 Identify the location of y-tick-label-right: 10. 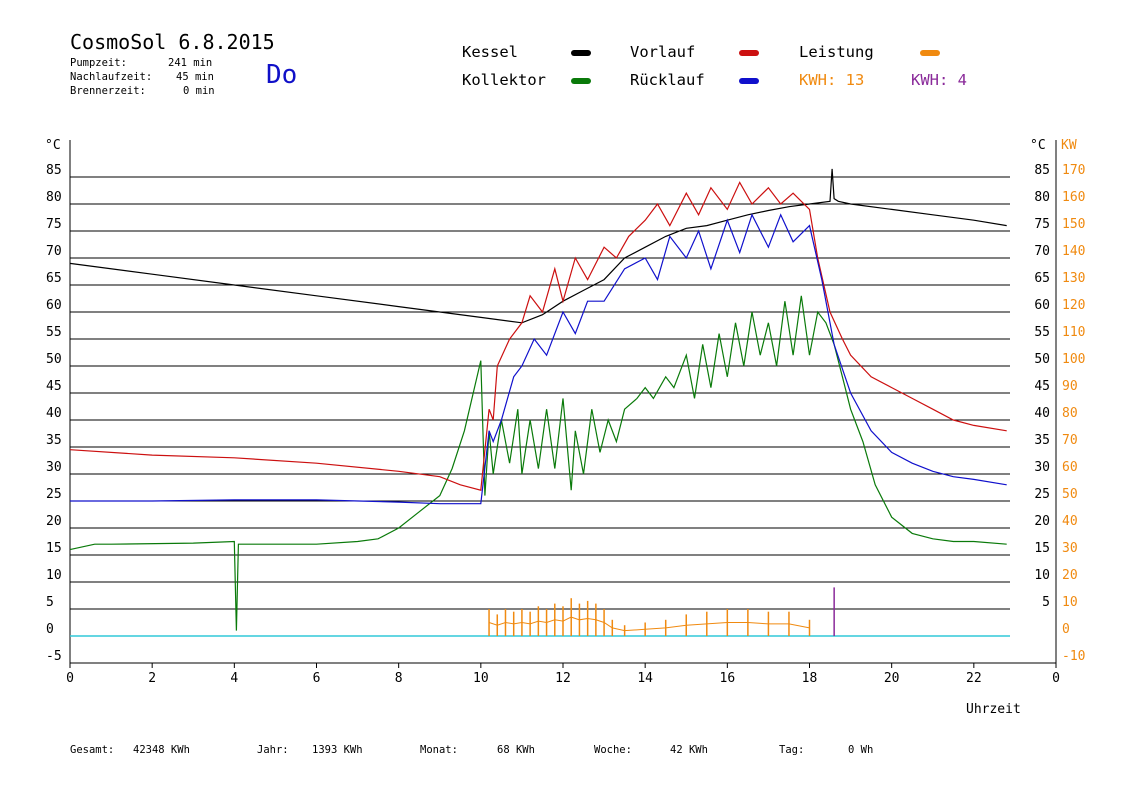
(1042, 575).